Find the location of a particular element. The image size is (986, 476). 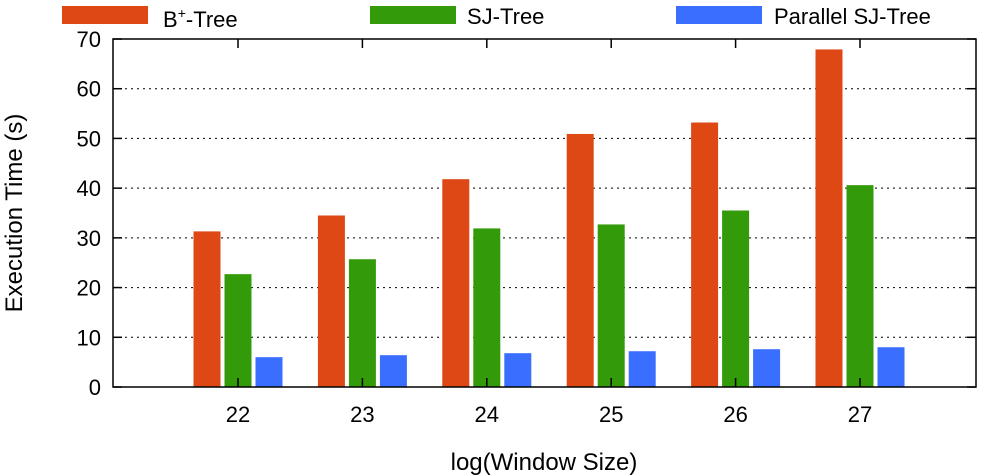

x-tick-label: 26 is located at coordinates (735, 414).